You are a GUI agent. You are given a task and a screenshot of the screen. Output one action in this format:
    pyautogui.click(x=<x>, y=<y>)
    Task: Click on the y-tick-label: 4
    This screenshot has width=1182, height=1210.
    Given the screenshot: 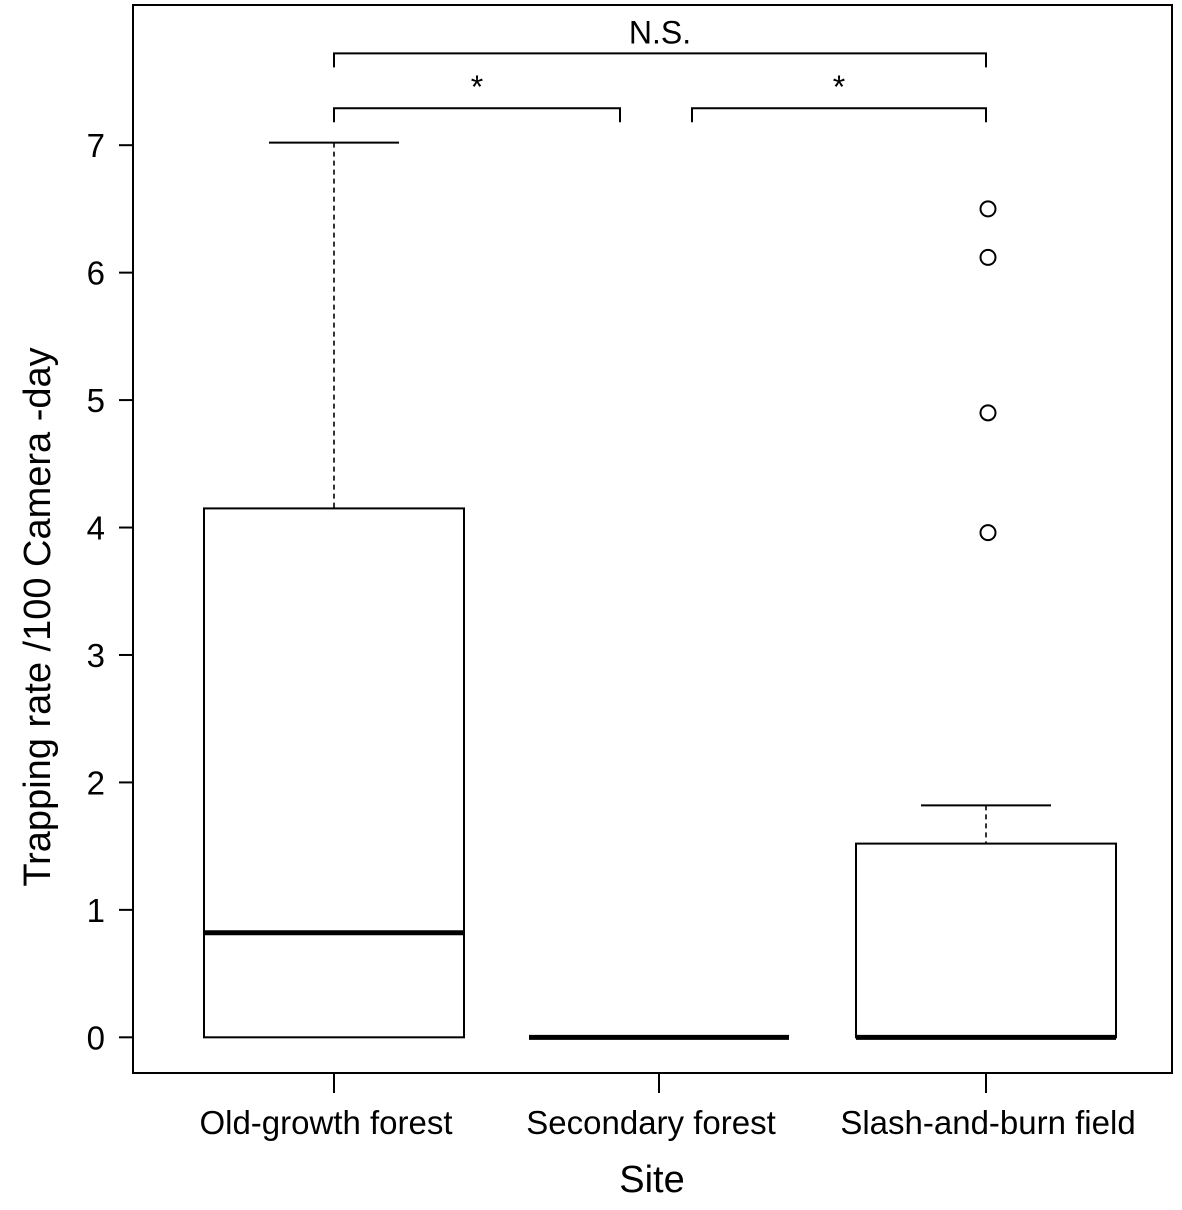 What is the action you would take?
    pyautogui.click(x=96, y=528)
    